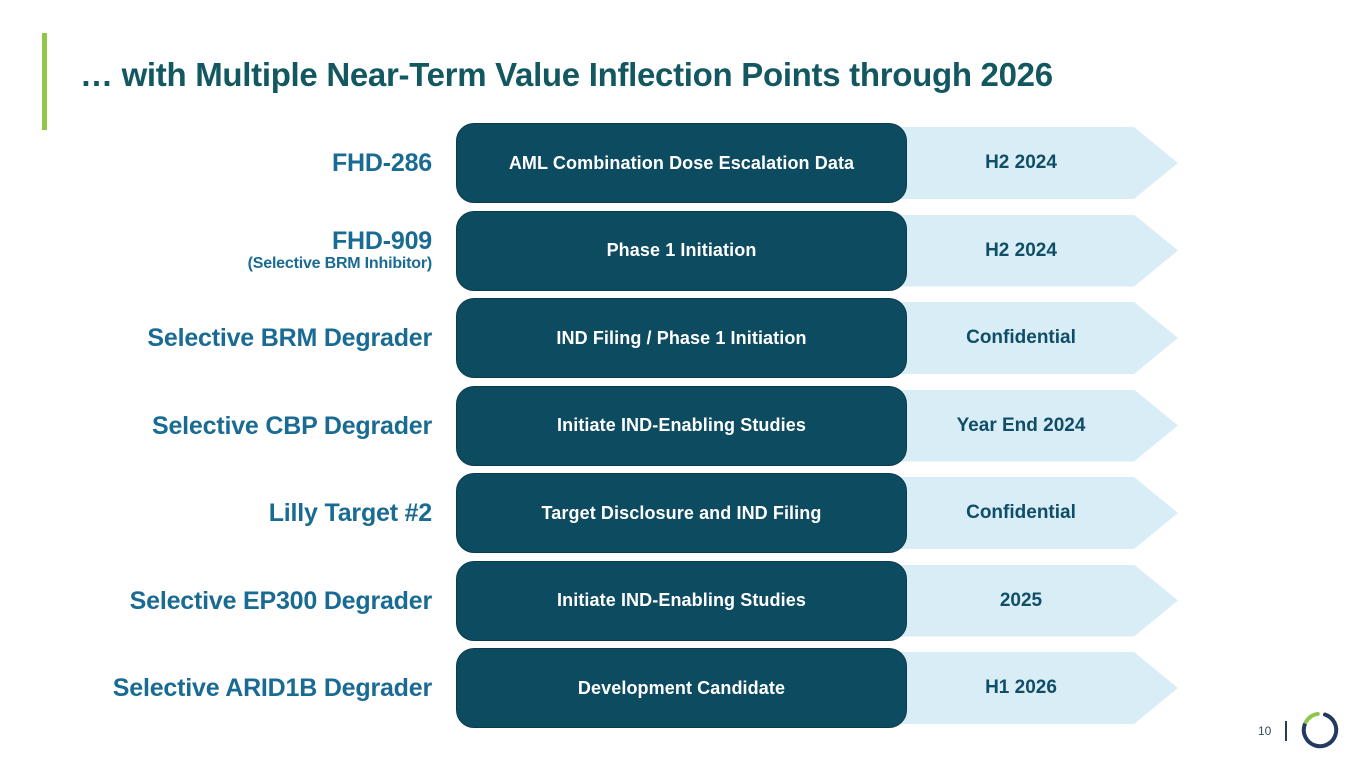 This screenshot has width=1365, height=768. What do you see at coordinates (381, 163) in the screenshot?
I see `program-name: FHD-286` at bounding box center [381, 163].